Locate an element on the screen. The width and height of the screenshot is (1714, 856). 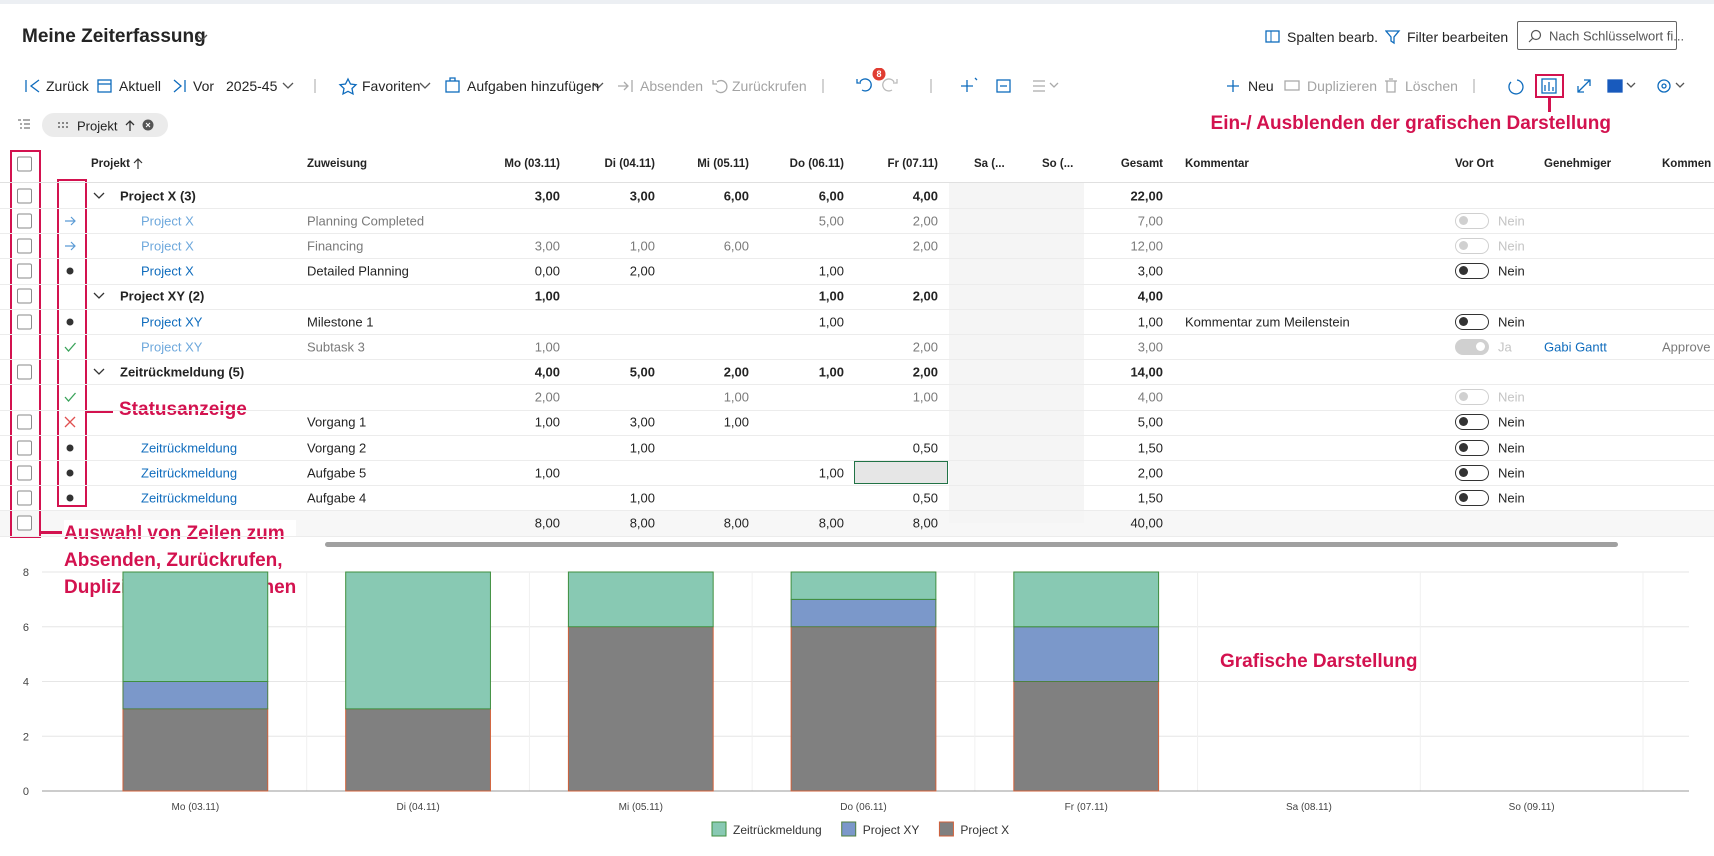
column-header: Zuweisung is located at coordinates (337, 164).